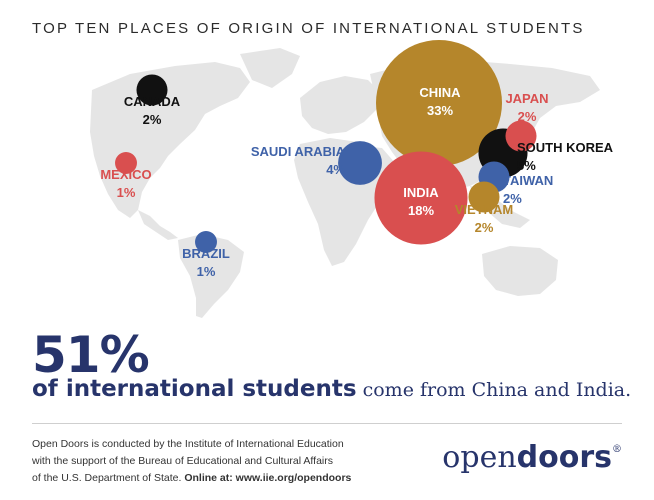 The height and width of the screenshot is (500, 654). Describe the element at coordinates (527, 116) in the screenshot. I see `label-japan-value: 2%` at that location.